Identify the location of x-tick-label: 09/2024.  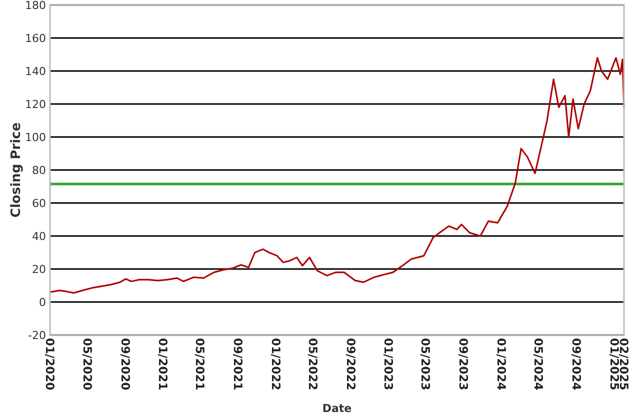
(577, 364).